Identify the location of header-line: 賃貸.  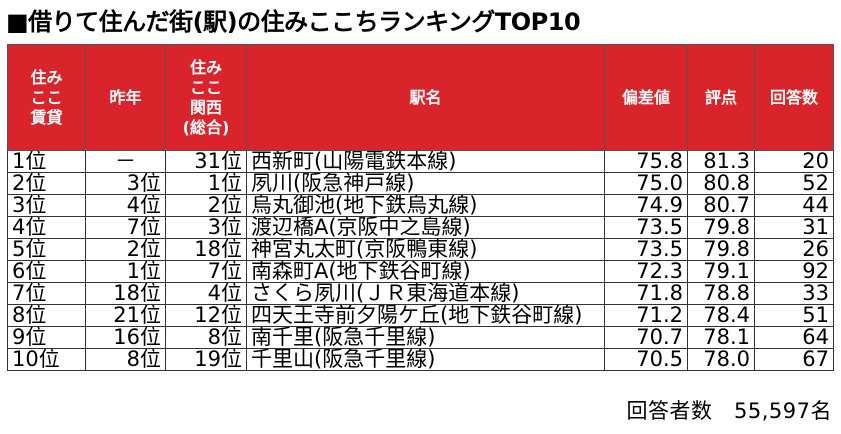
(46, 117).